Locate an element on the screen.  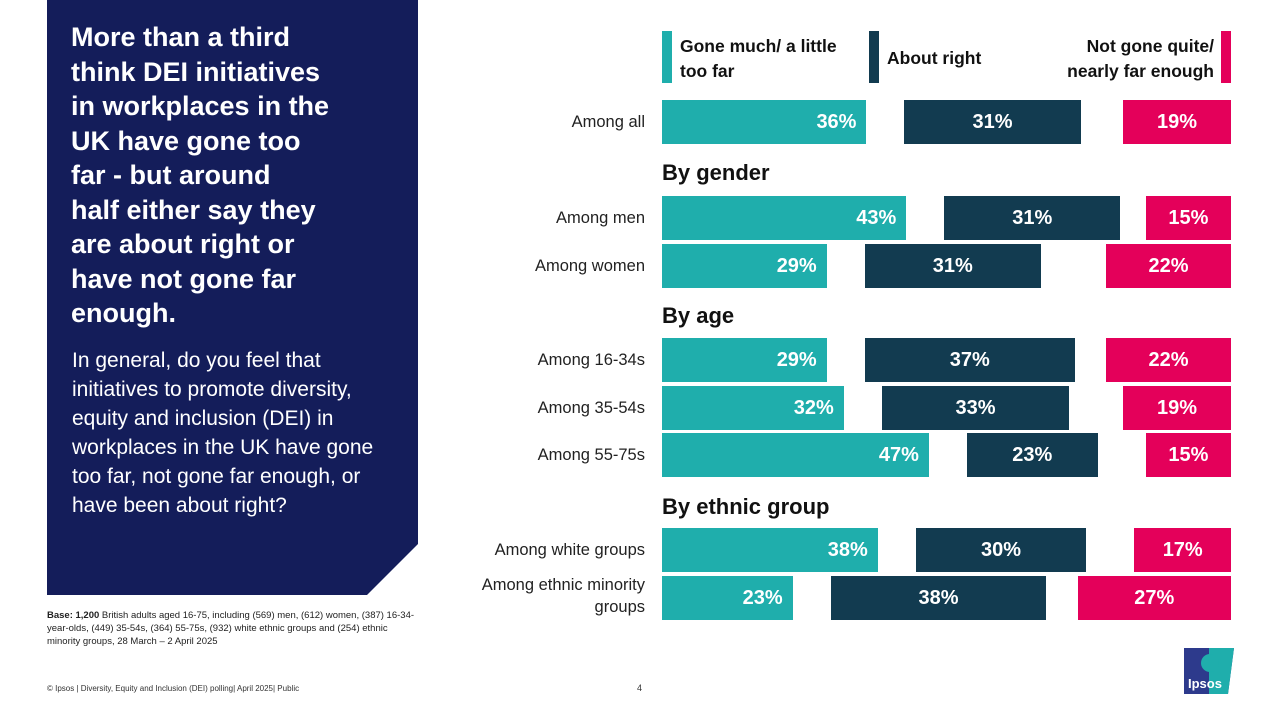
bar-too-far: 36% is located at coordinates (764, 122).